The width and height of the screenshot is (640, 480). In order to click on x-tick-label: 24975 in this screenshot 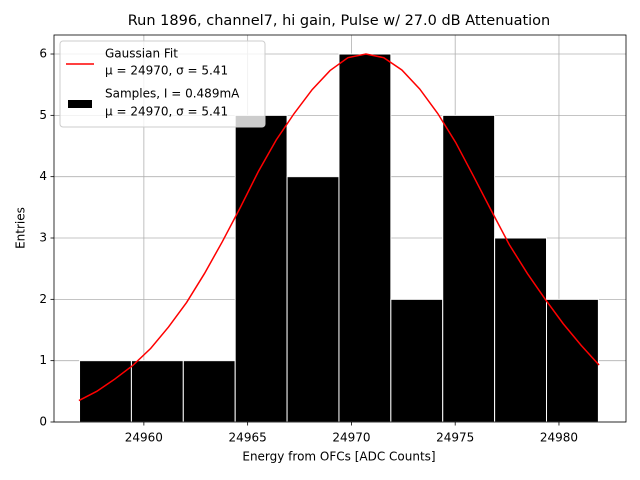, I will do `click(455, 438)`.